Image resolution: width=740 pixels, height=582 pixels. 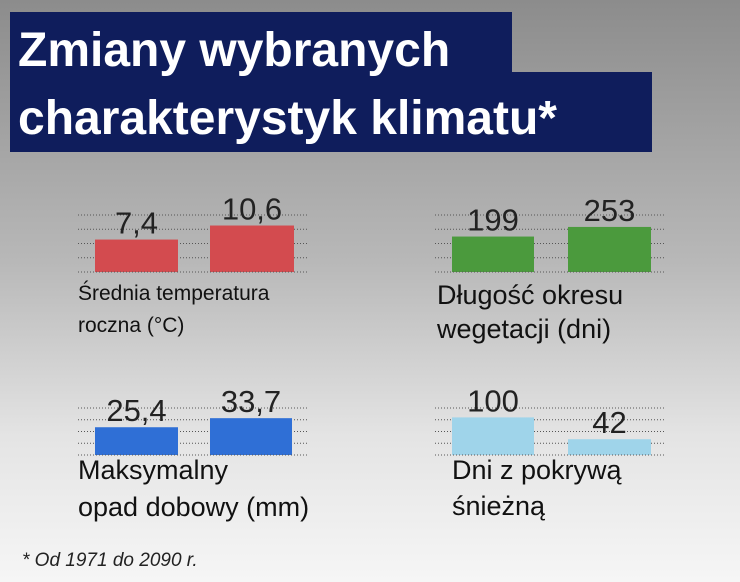 What do you see at coordinates (136, 410) in the screenshot?
I see `value-label: 25,4` at bounding box center [136, 410].